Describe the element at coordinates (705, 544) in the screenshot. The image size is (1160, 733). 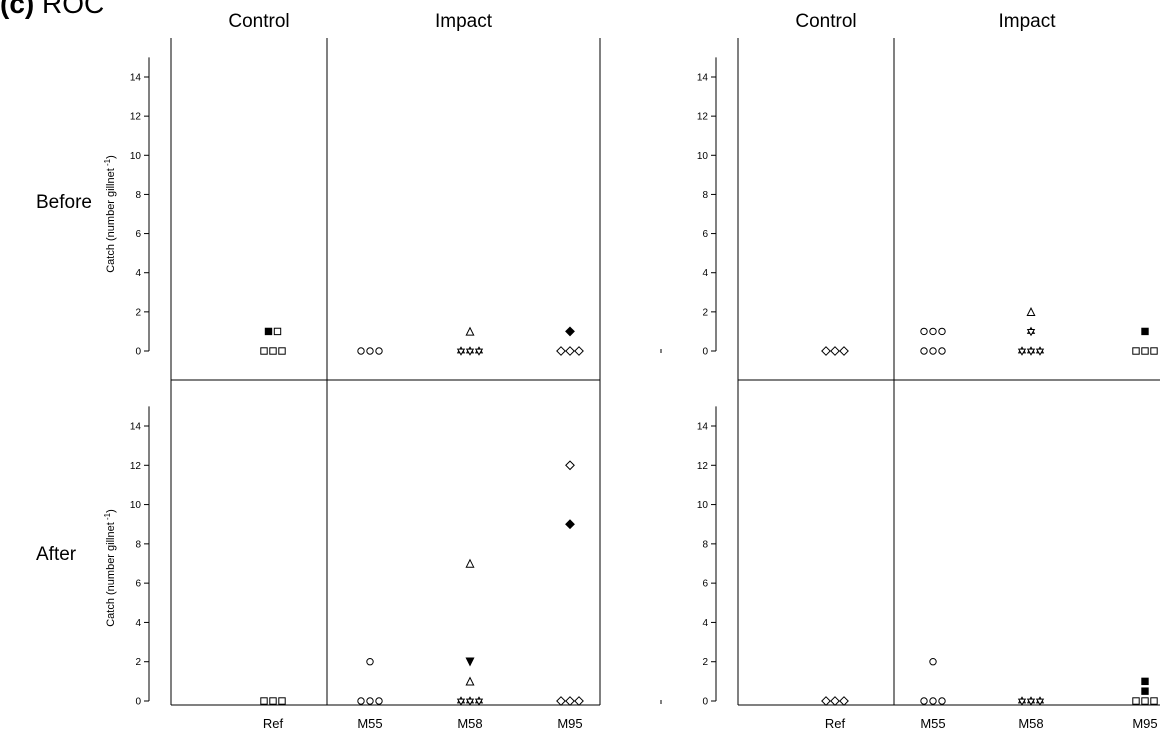
I see `y-tick-label-right-after-8: 8` at that location.